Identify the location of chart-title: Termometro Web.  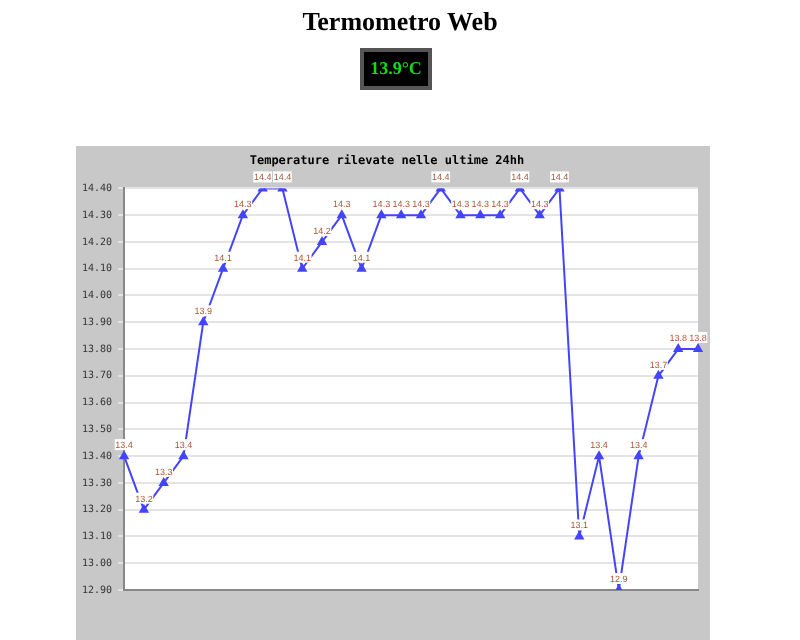
(400, 22).